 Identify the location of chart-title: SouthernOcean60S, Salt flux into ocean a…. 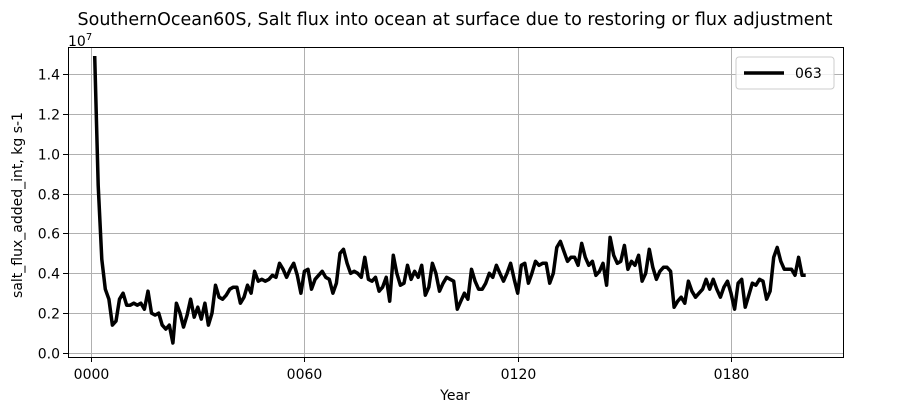
(455, 20).